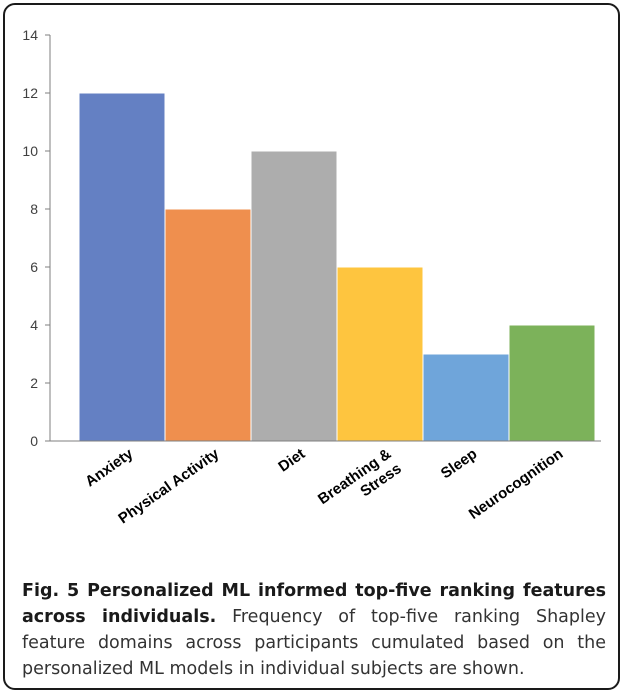 This screenshot has height=695, width=625. Describe the element at coordinates (208, 325) in the screenshot. I see `bar-physical-activity` at that location.